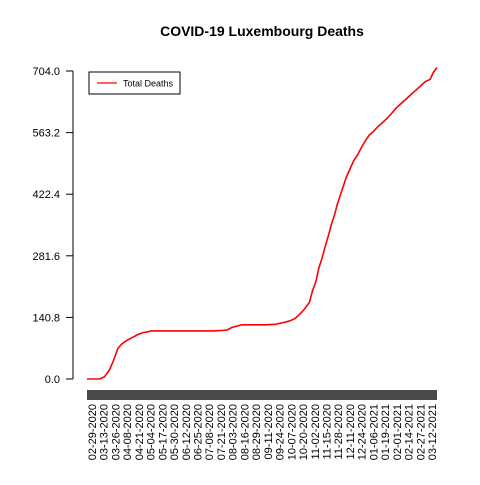  What do you see at coordinates (421, 432) in the screenshot?
I see `x-tick-label: 02-27-2021` at bounding box center [421, 432].